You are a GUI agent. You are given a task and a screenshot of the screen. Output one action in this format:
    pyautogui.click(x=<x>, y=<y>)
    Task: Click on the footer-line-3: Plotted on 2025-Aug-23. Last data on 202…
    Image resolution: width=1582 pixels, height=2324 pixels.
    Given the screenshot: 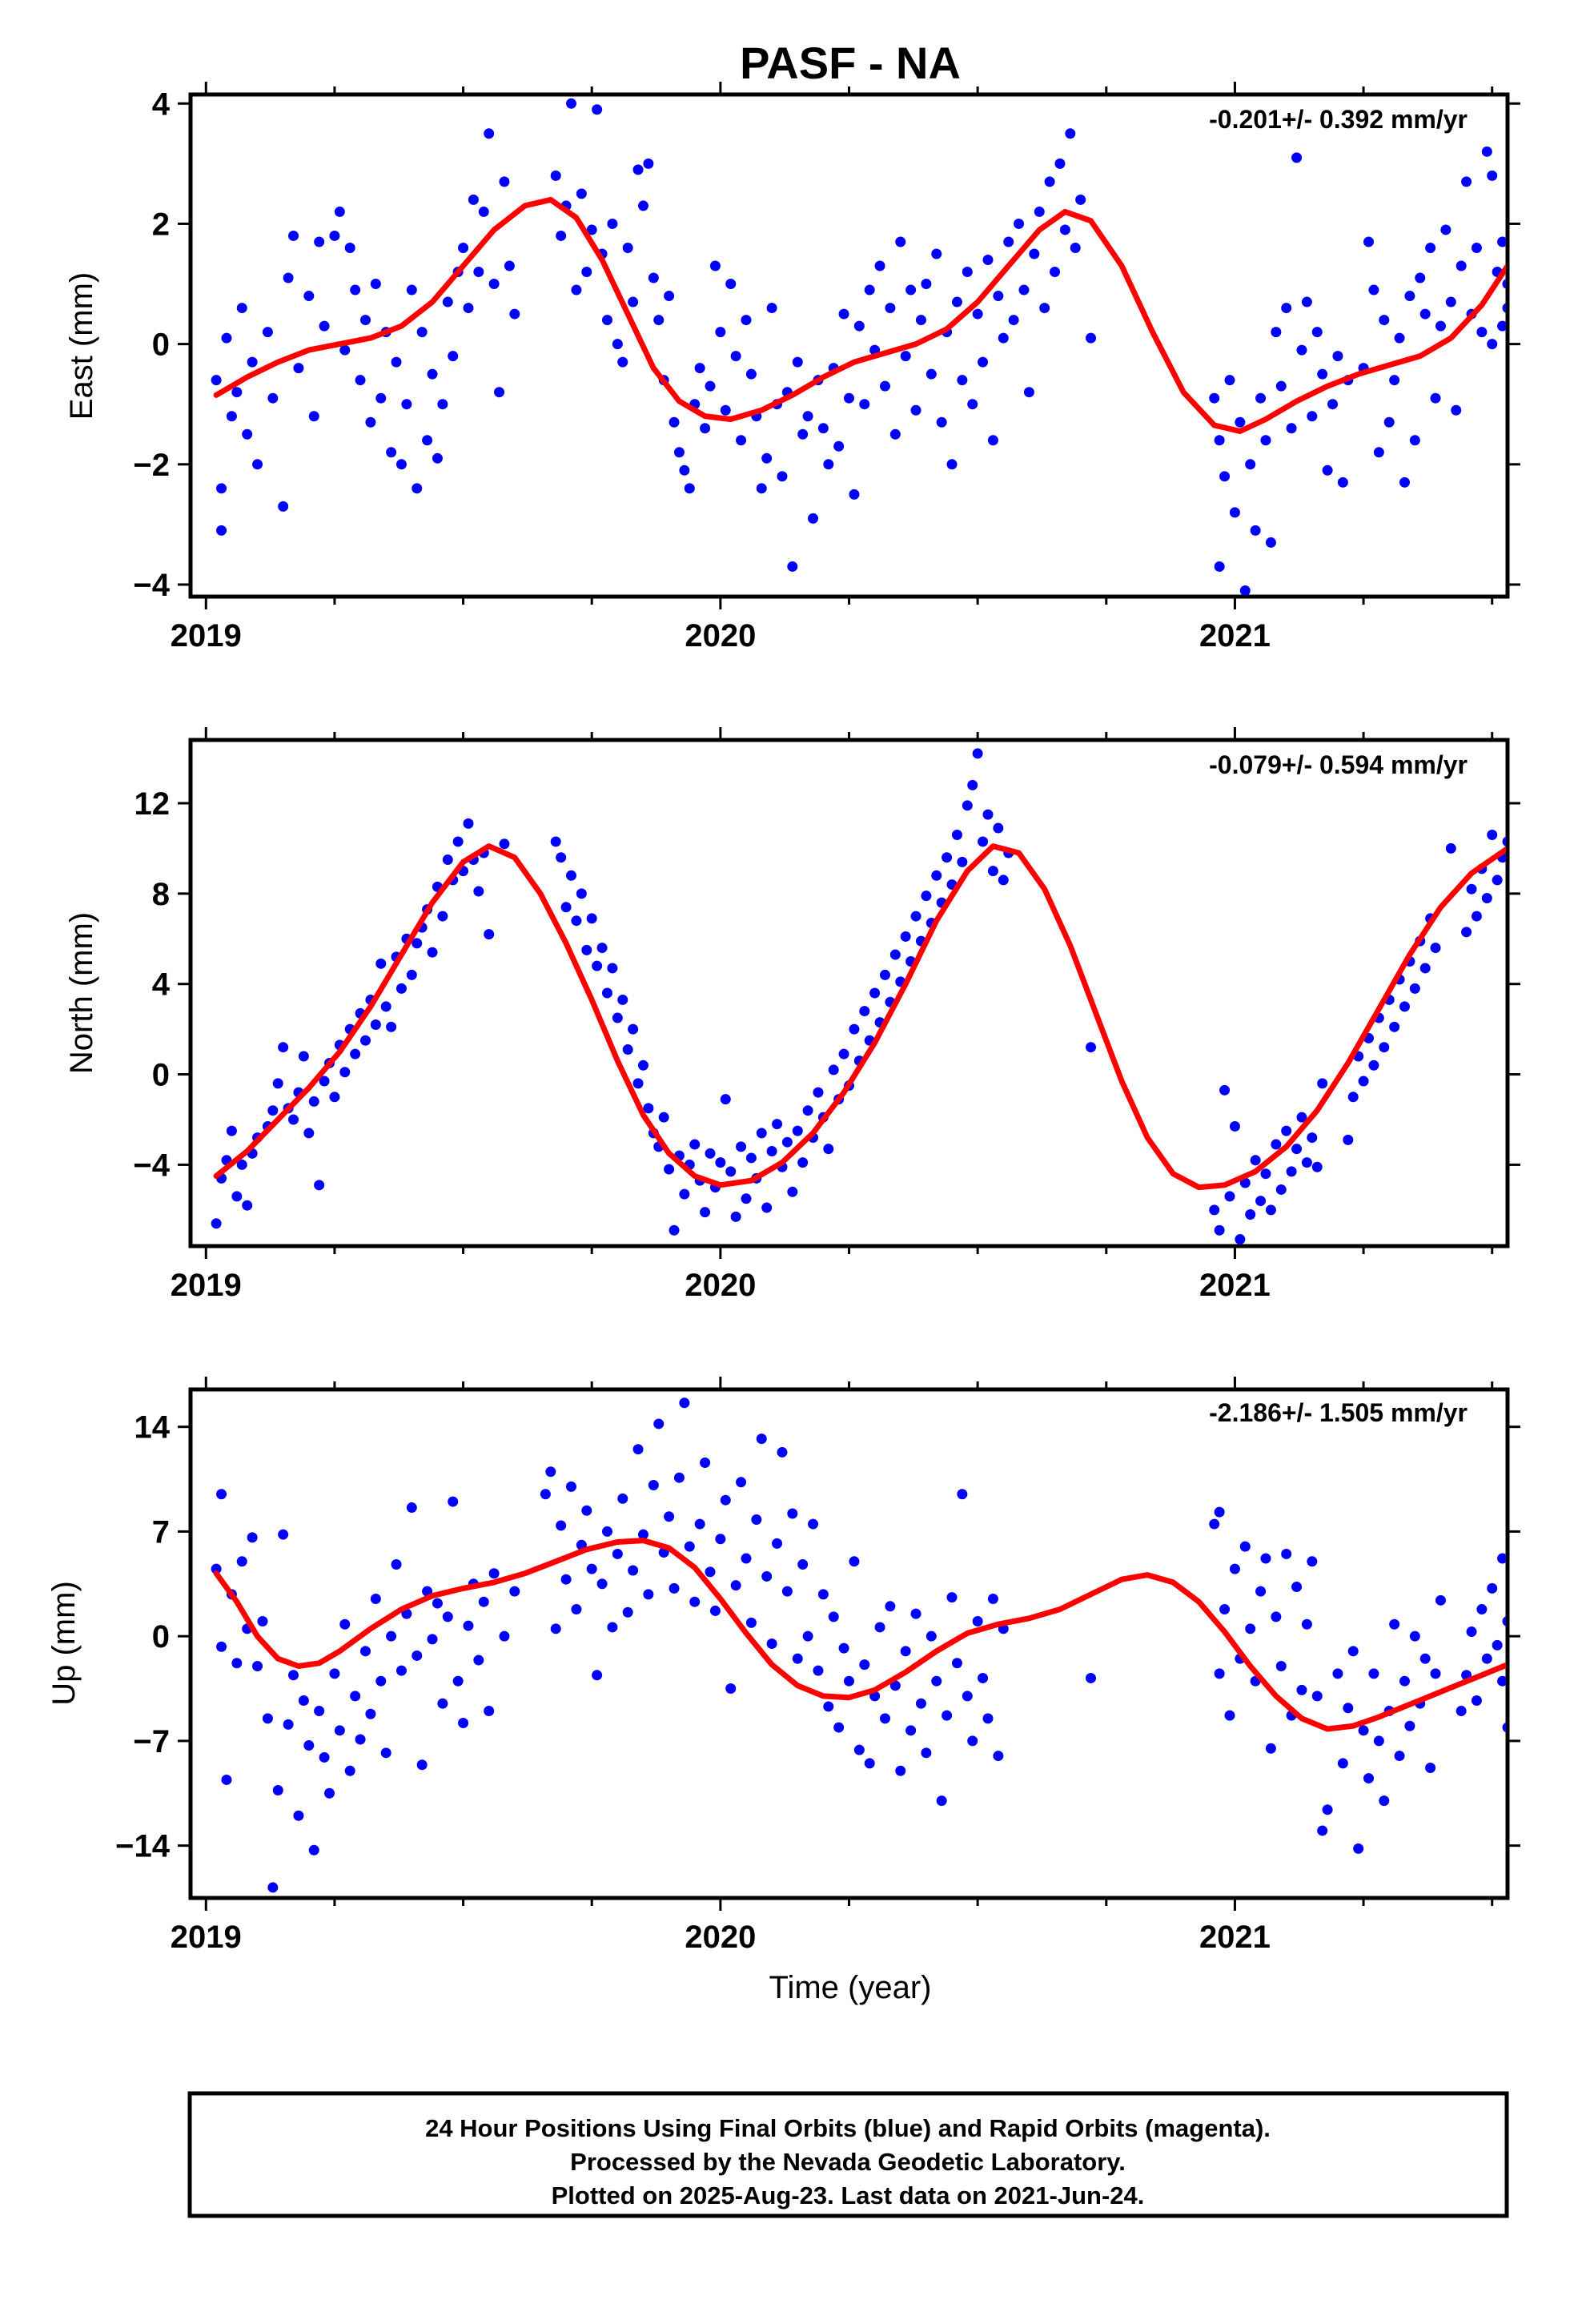 What is the action you would take?
    pyautogui.click(x=848, y=2195)
    